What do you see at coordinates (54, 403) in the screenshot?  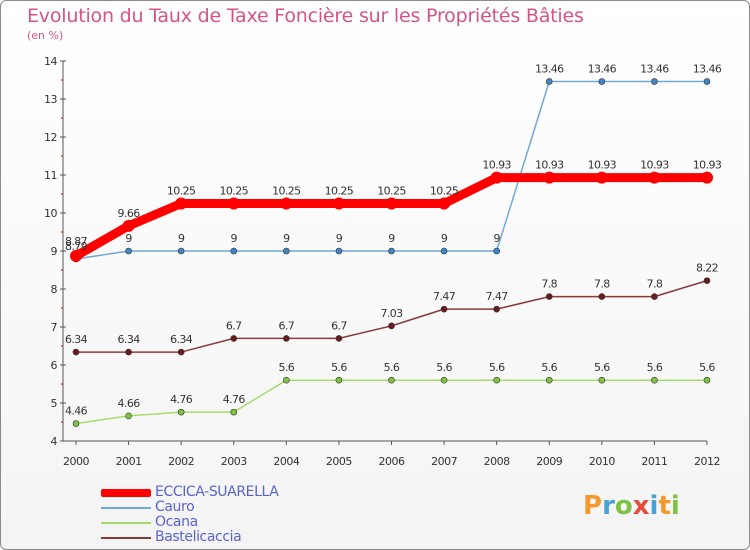 I see `y-tick-label: 5` at bounding box center [54, 403].